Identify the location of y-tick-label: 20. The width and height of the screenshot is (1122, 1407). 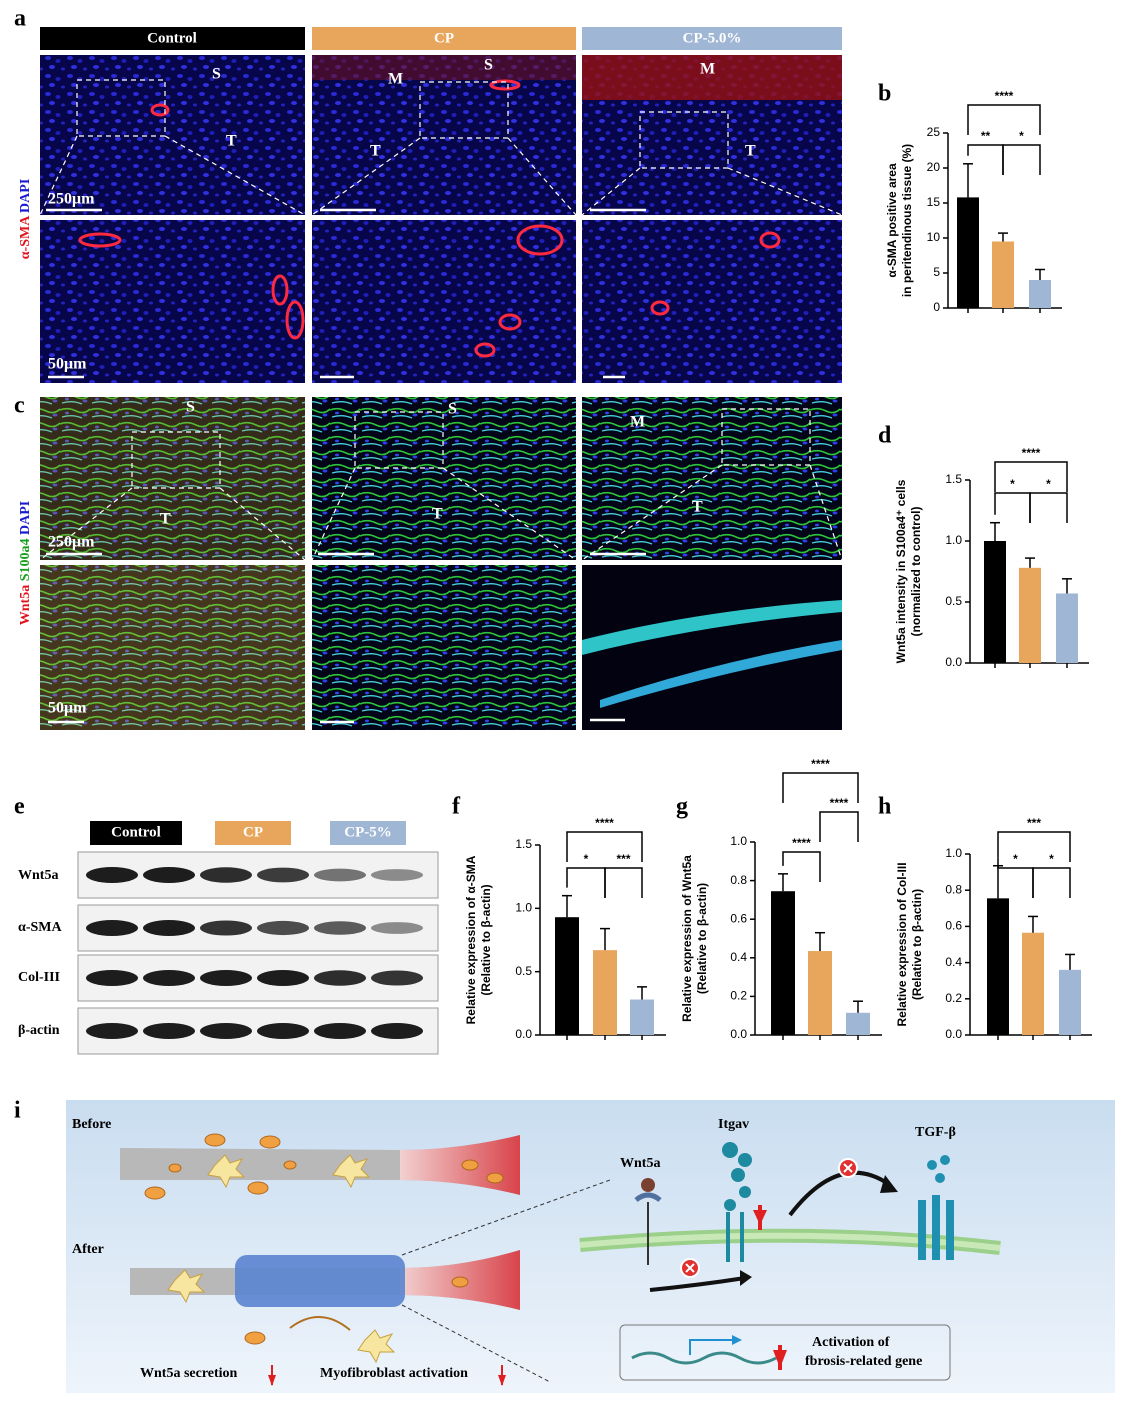
(934, 167).